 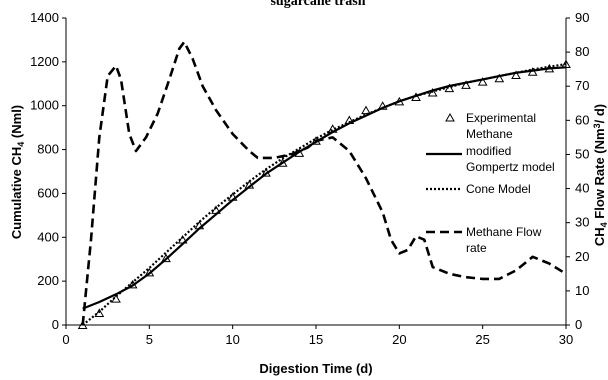 I want to click on y2-axis-title: CH4 Flow Rate (Nm3/ d), so click(x=600, y=175).